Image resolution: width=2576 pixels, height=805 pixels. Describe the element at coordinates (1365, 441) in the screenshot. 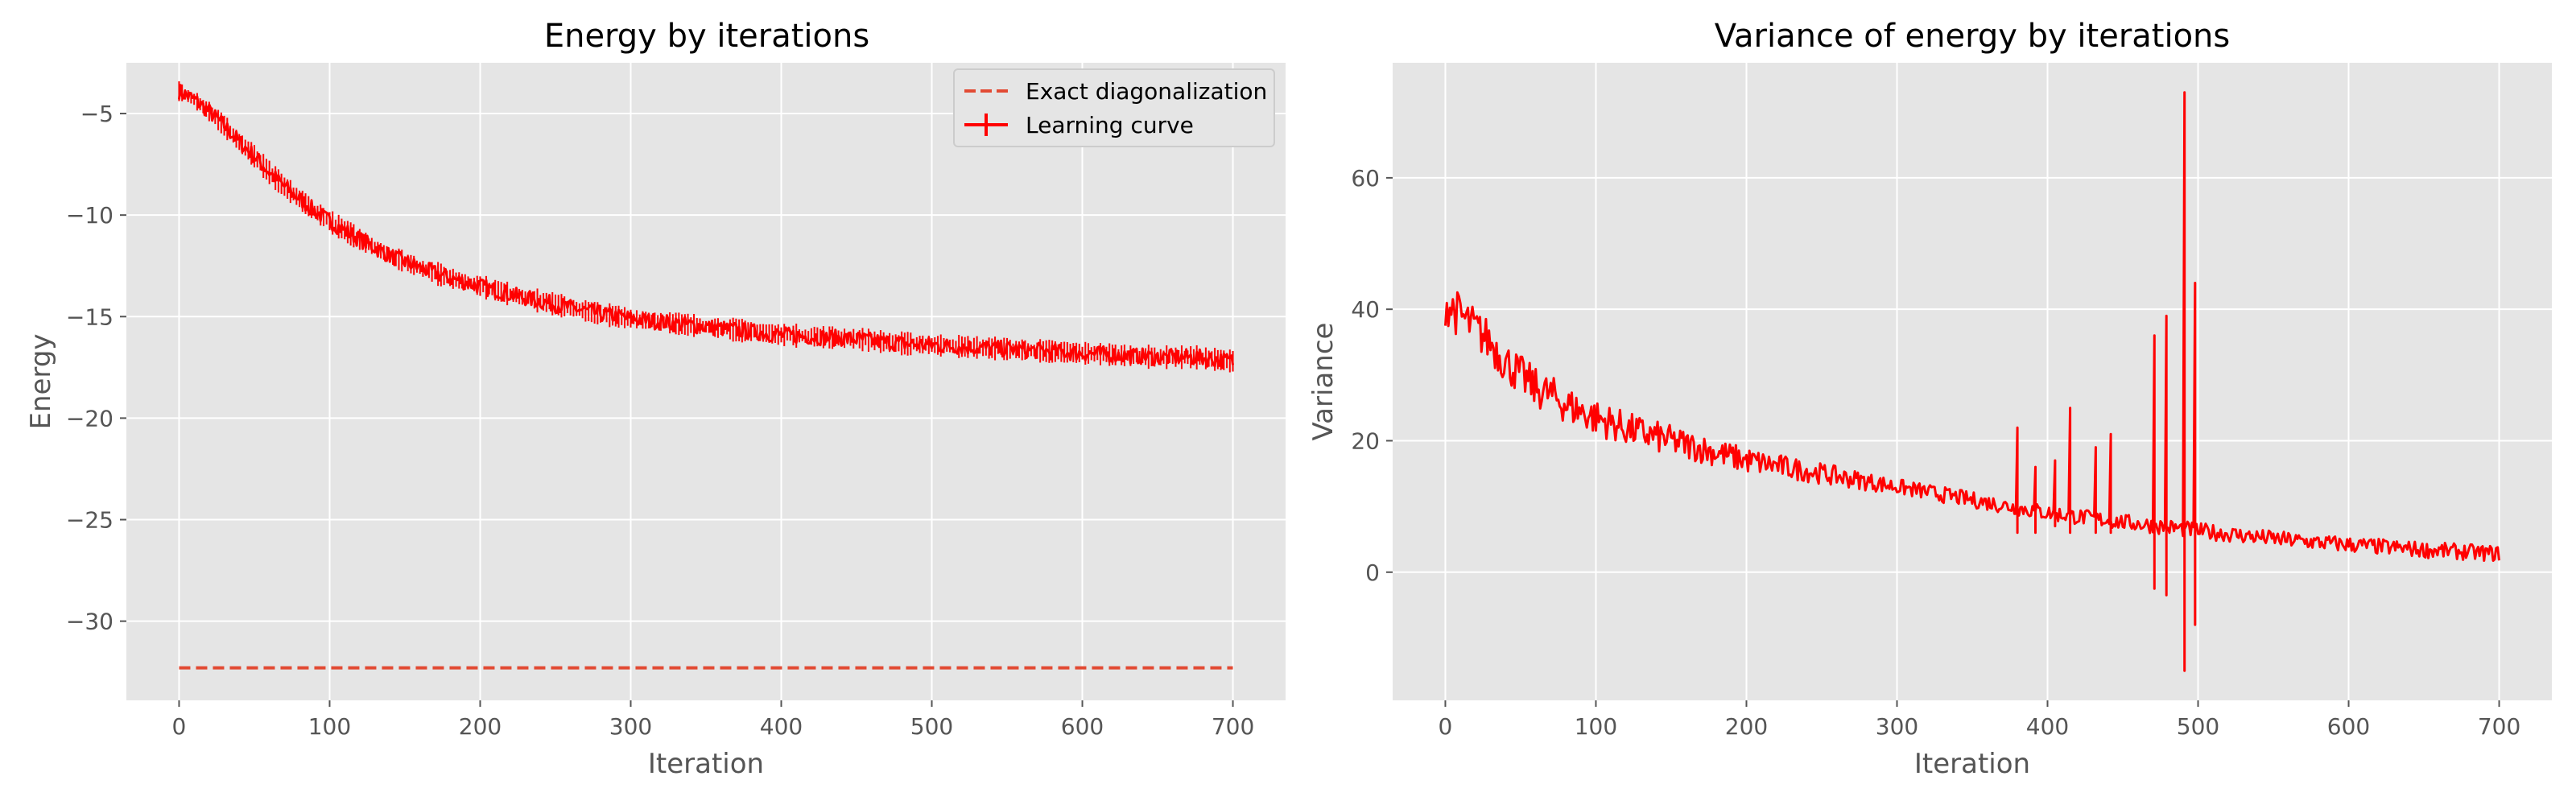

I see `variance-y-tick-label: 20` at that location.